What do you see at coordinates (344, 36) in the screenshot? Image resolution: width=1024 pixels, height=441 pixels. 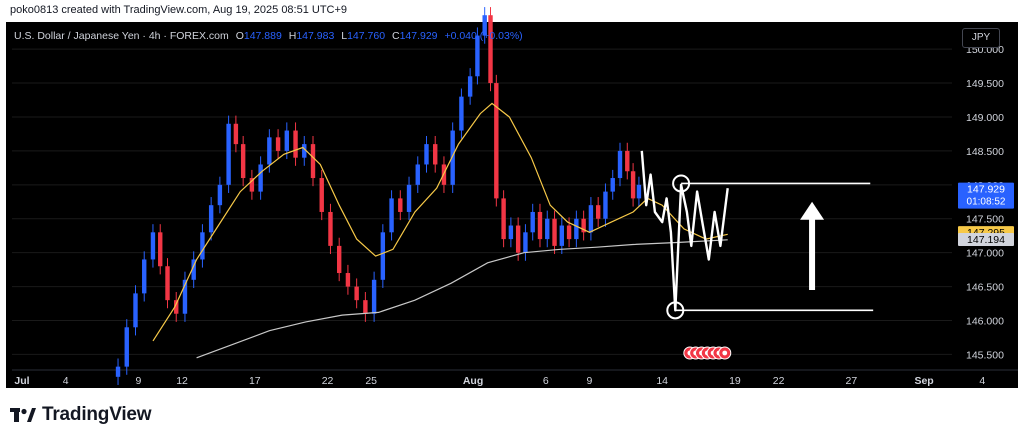 I see `low-label: L` at bounding box center [344, 36].